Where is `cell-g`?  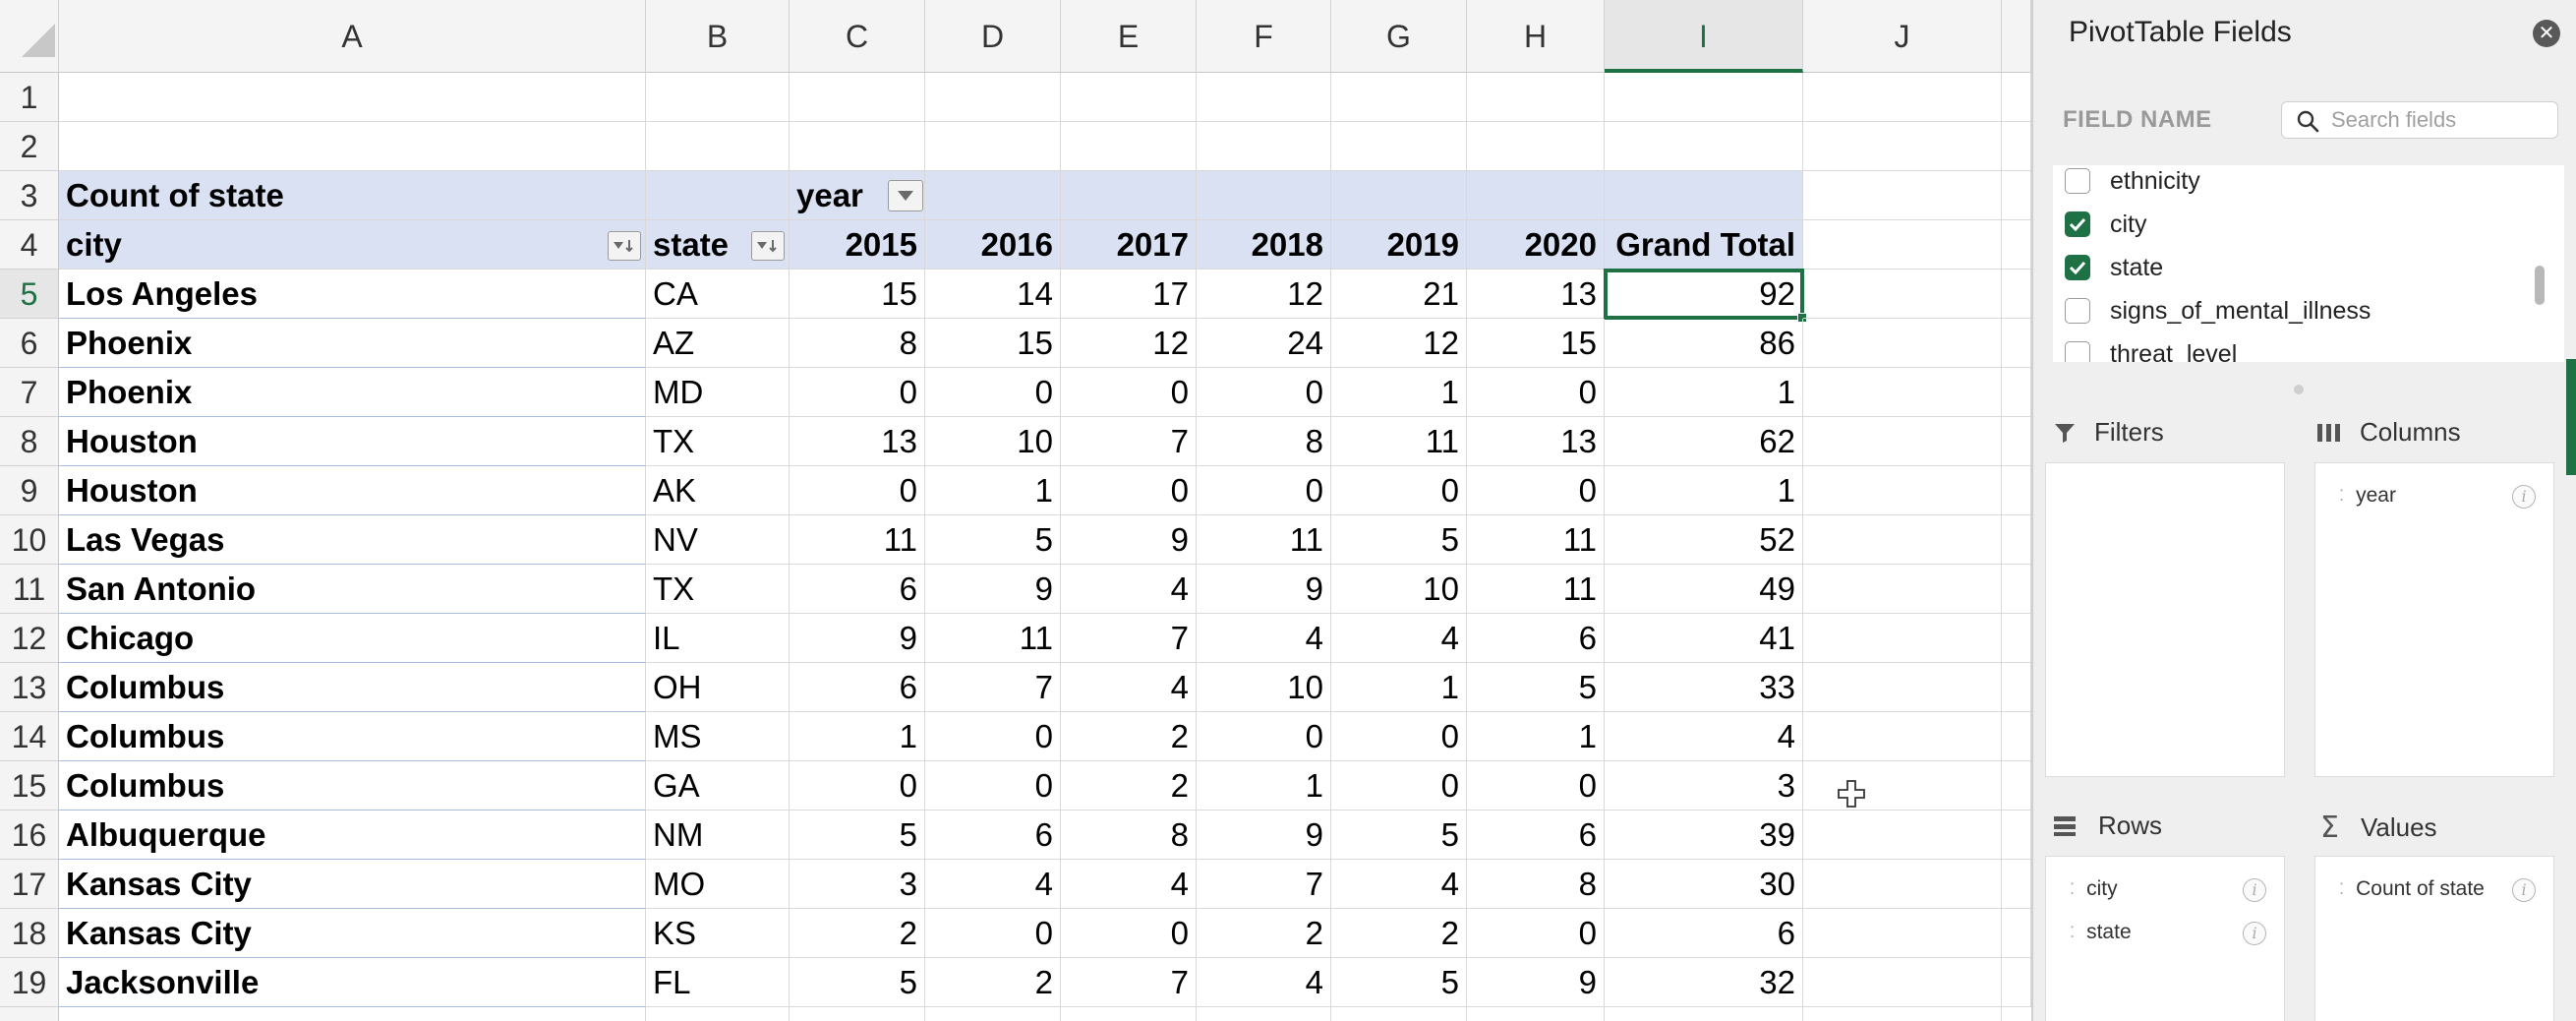 cell-g is located at coordinates (1399, 146).